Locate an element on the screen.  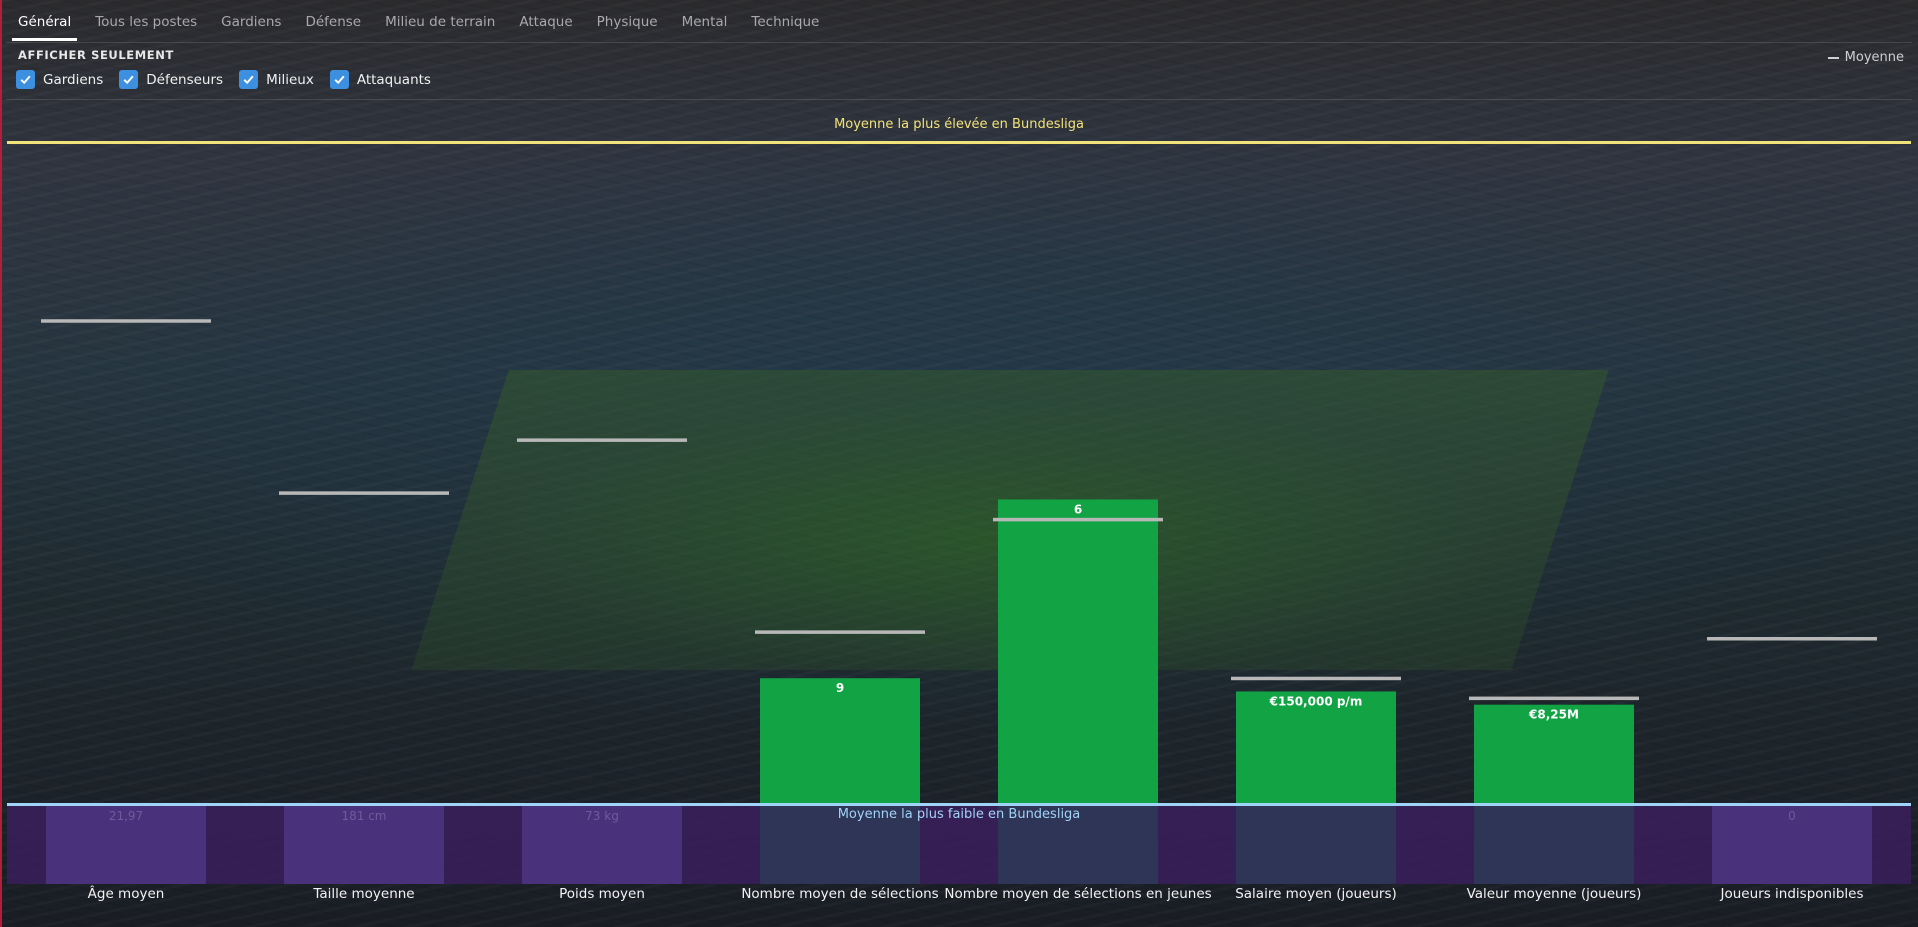
tabs-divider is located at coordinates (959, 42).